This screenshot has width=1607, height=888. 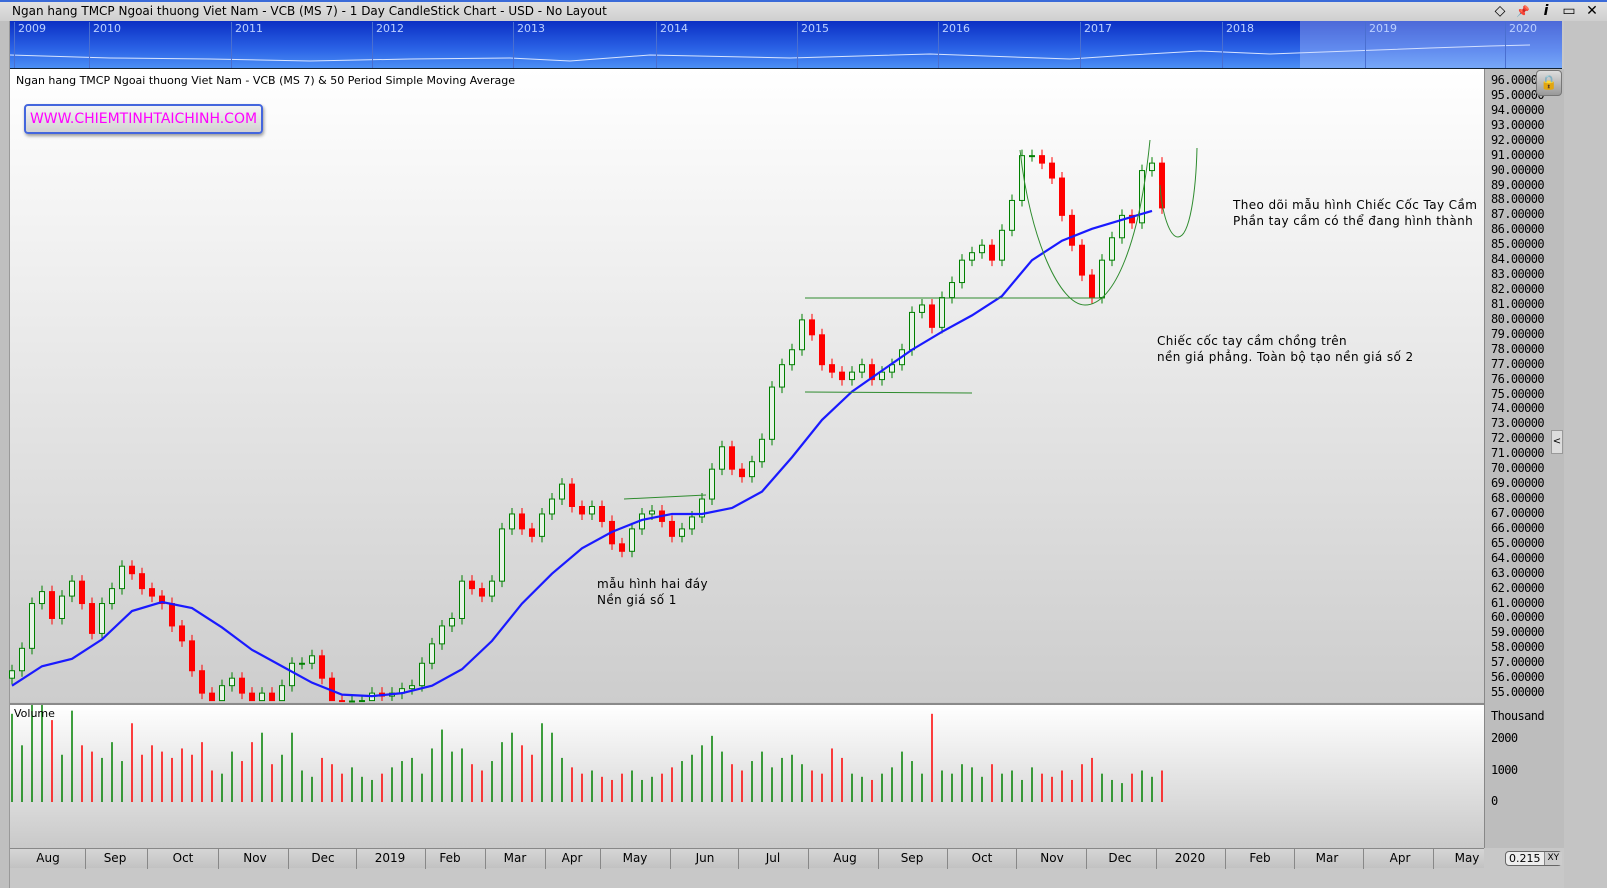 I want to click on month-tick-label: Jun, so click(x=705, y=858).